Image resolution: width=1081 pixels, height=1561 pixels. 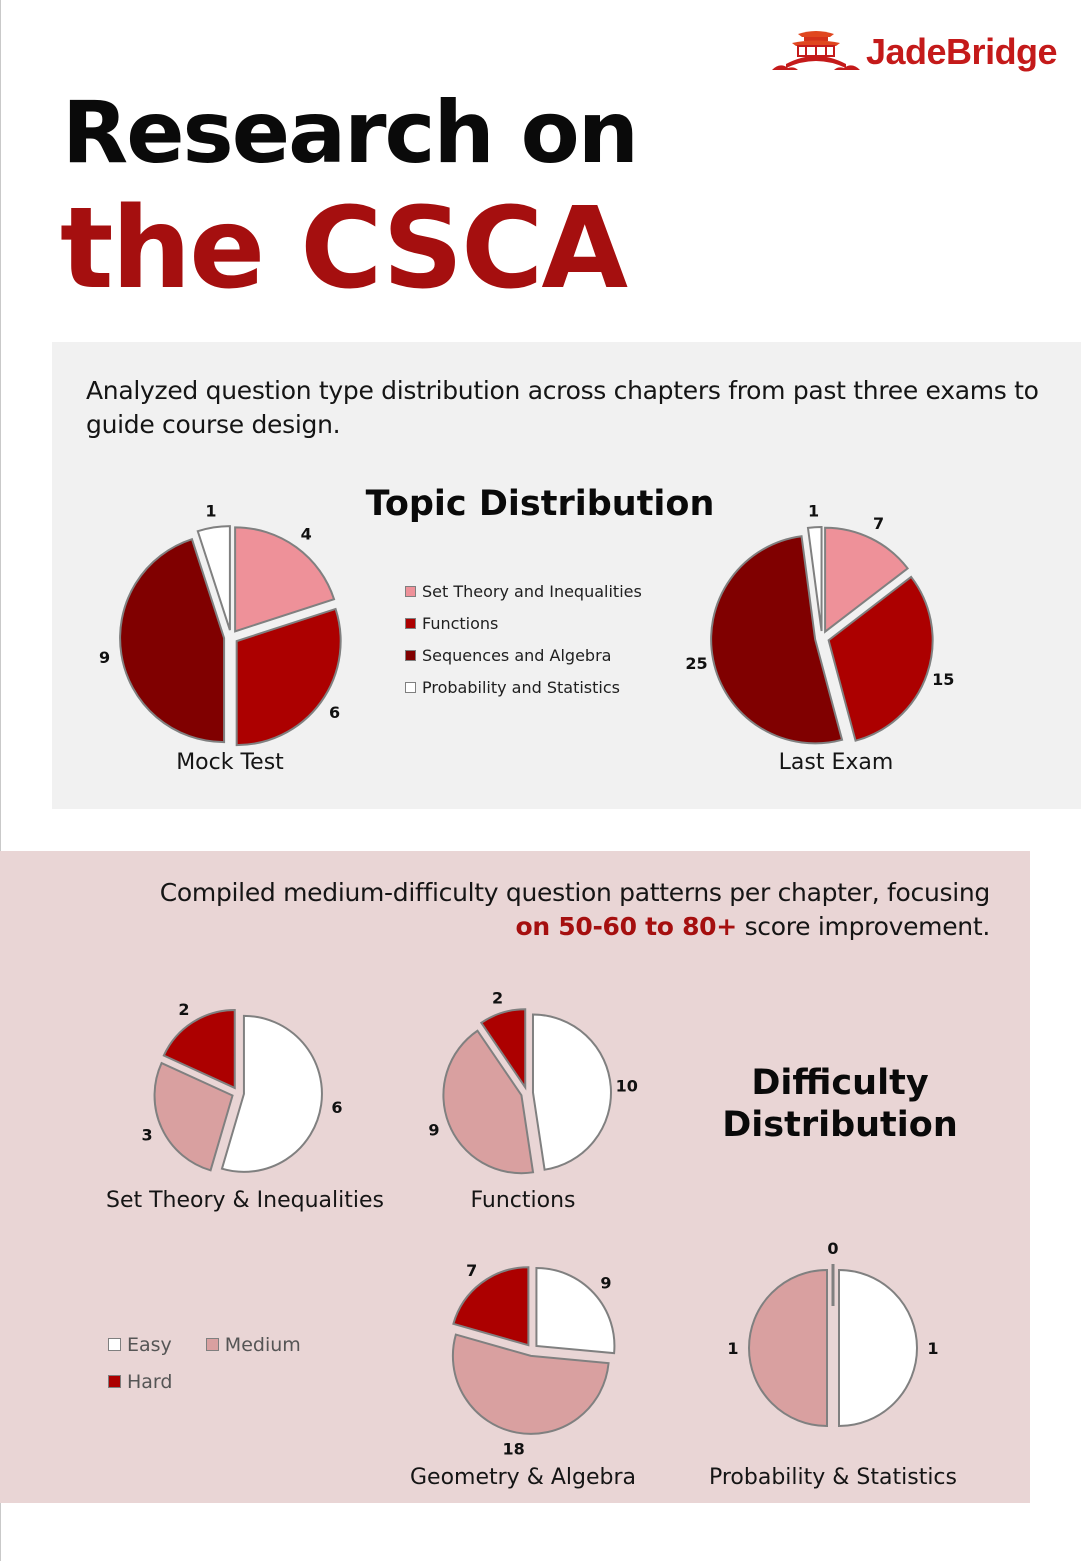 What do you see at coordinates (943, 679) in the screenshot?
I see `pie-data-label: 15` at bounding box center [943, 679].